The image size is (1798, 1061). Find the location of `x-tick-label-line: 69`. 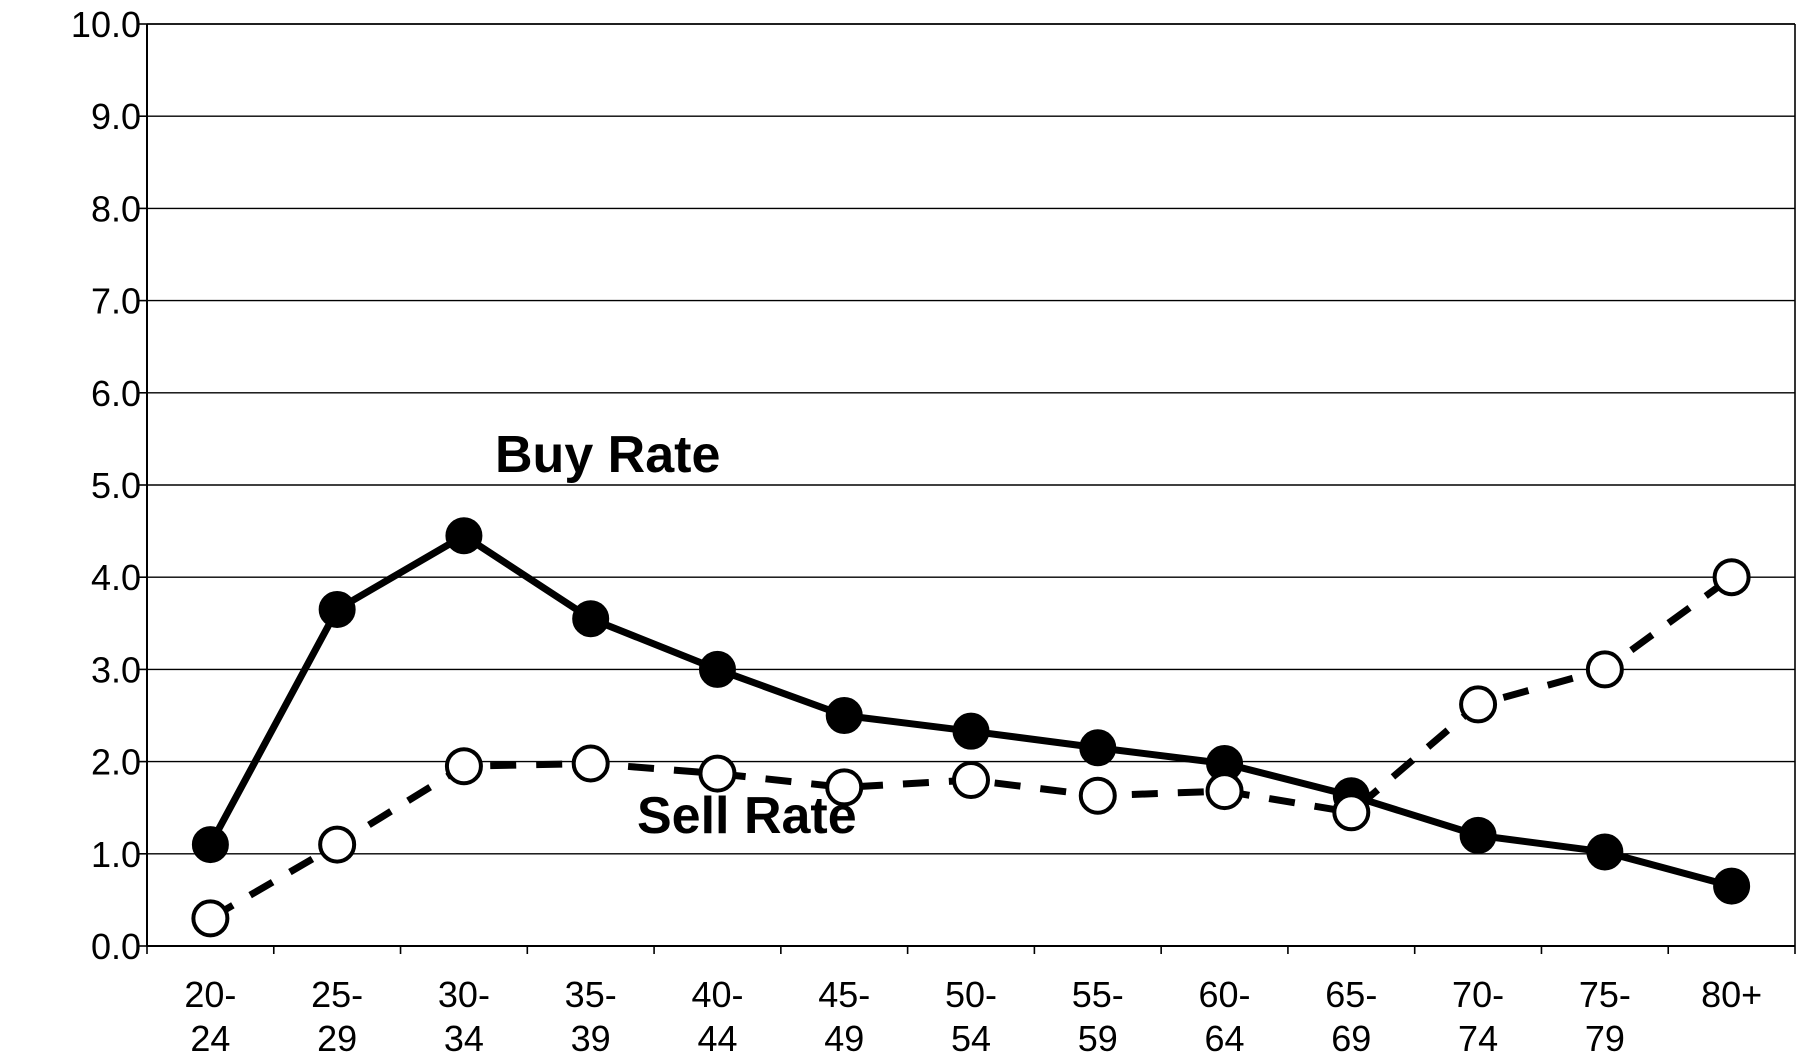

x-tick-label-line: 69 is located at coordinates (1351, 1037).